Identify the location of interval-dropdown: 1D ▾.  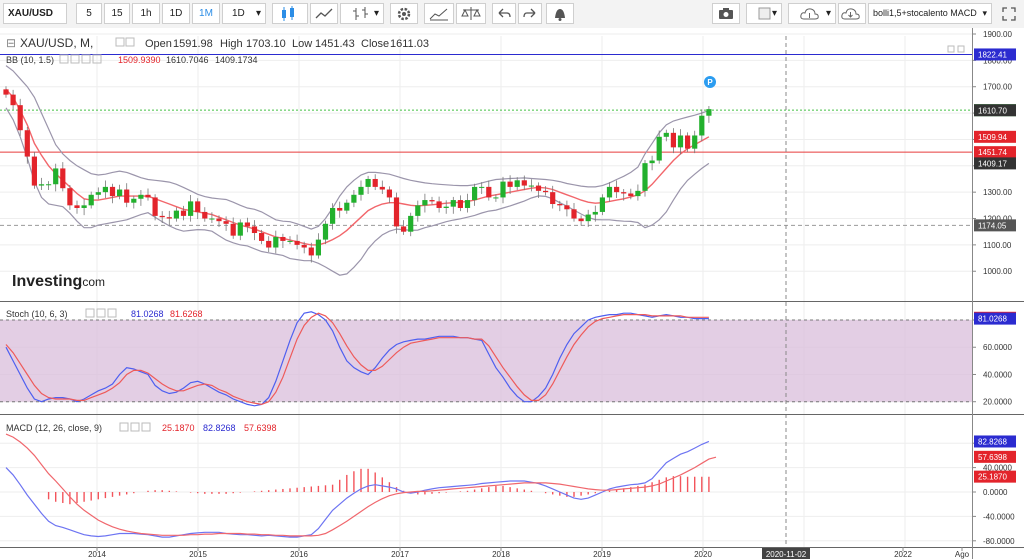
(244, 13).